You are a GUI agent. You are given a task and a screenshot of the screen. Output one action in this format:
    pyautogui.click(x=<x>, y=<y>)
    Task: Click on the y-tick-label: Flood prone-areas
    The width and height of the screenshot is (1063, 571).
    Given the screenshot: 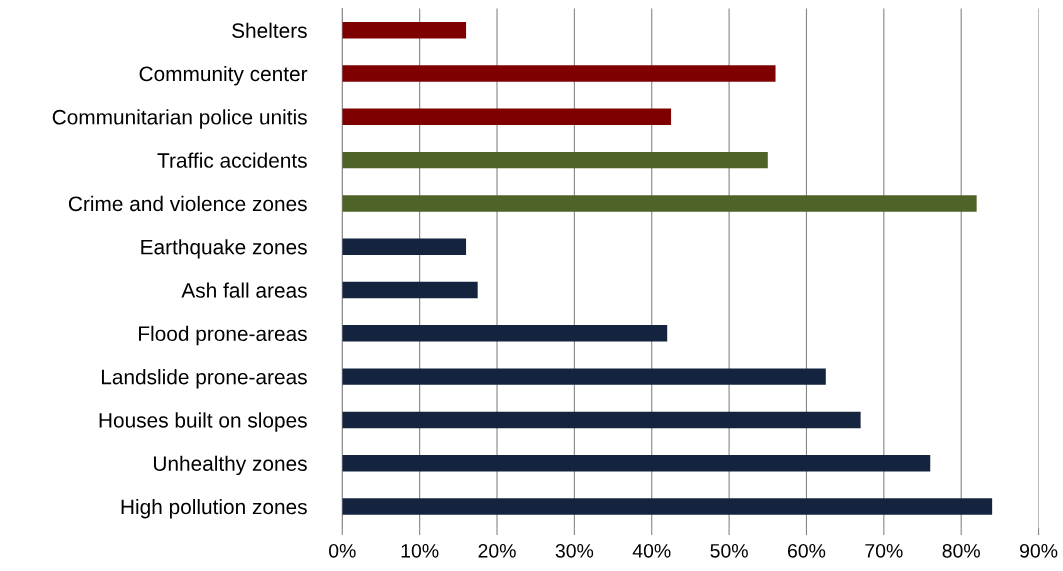 What is the action you would take?
    pyautogui.click(x=223, y=335)
    